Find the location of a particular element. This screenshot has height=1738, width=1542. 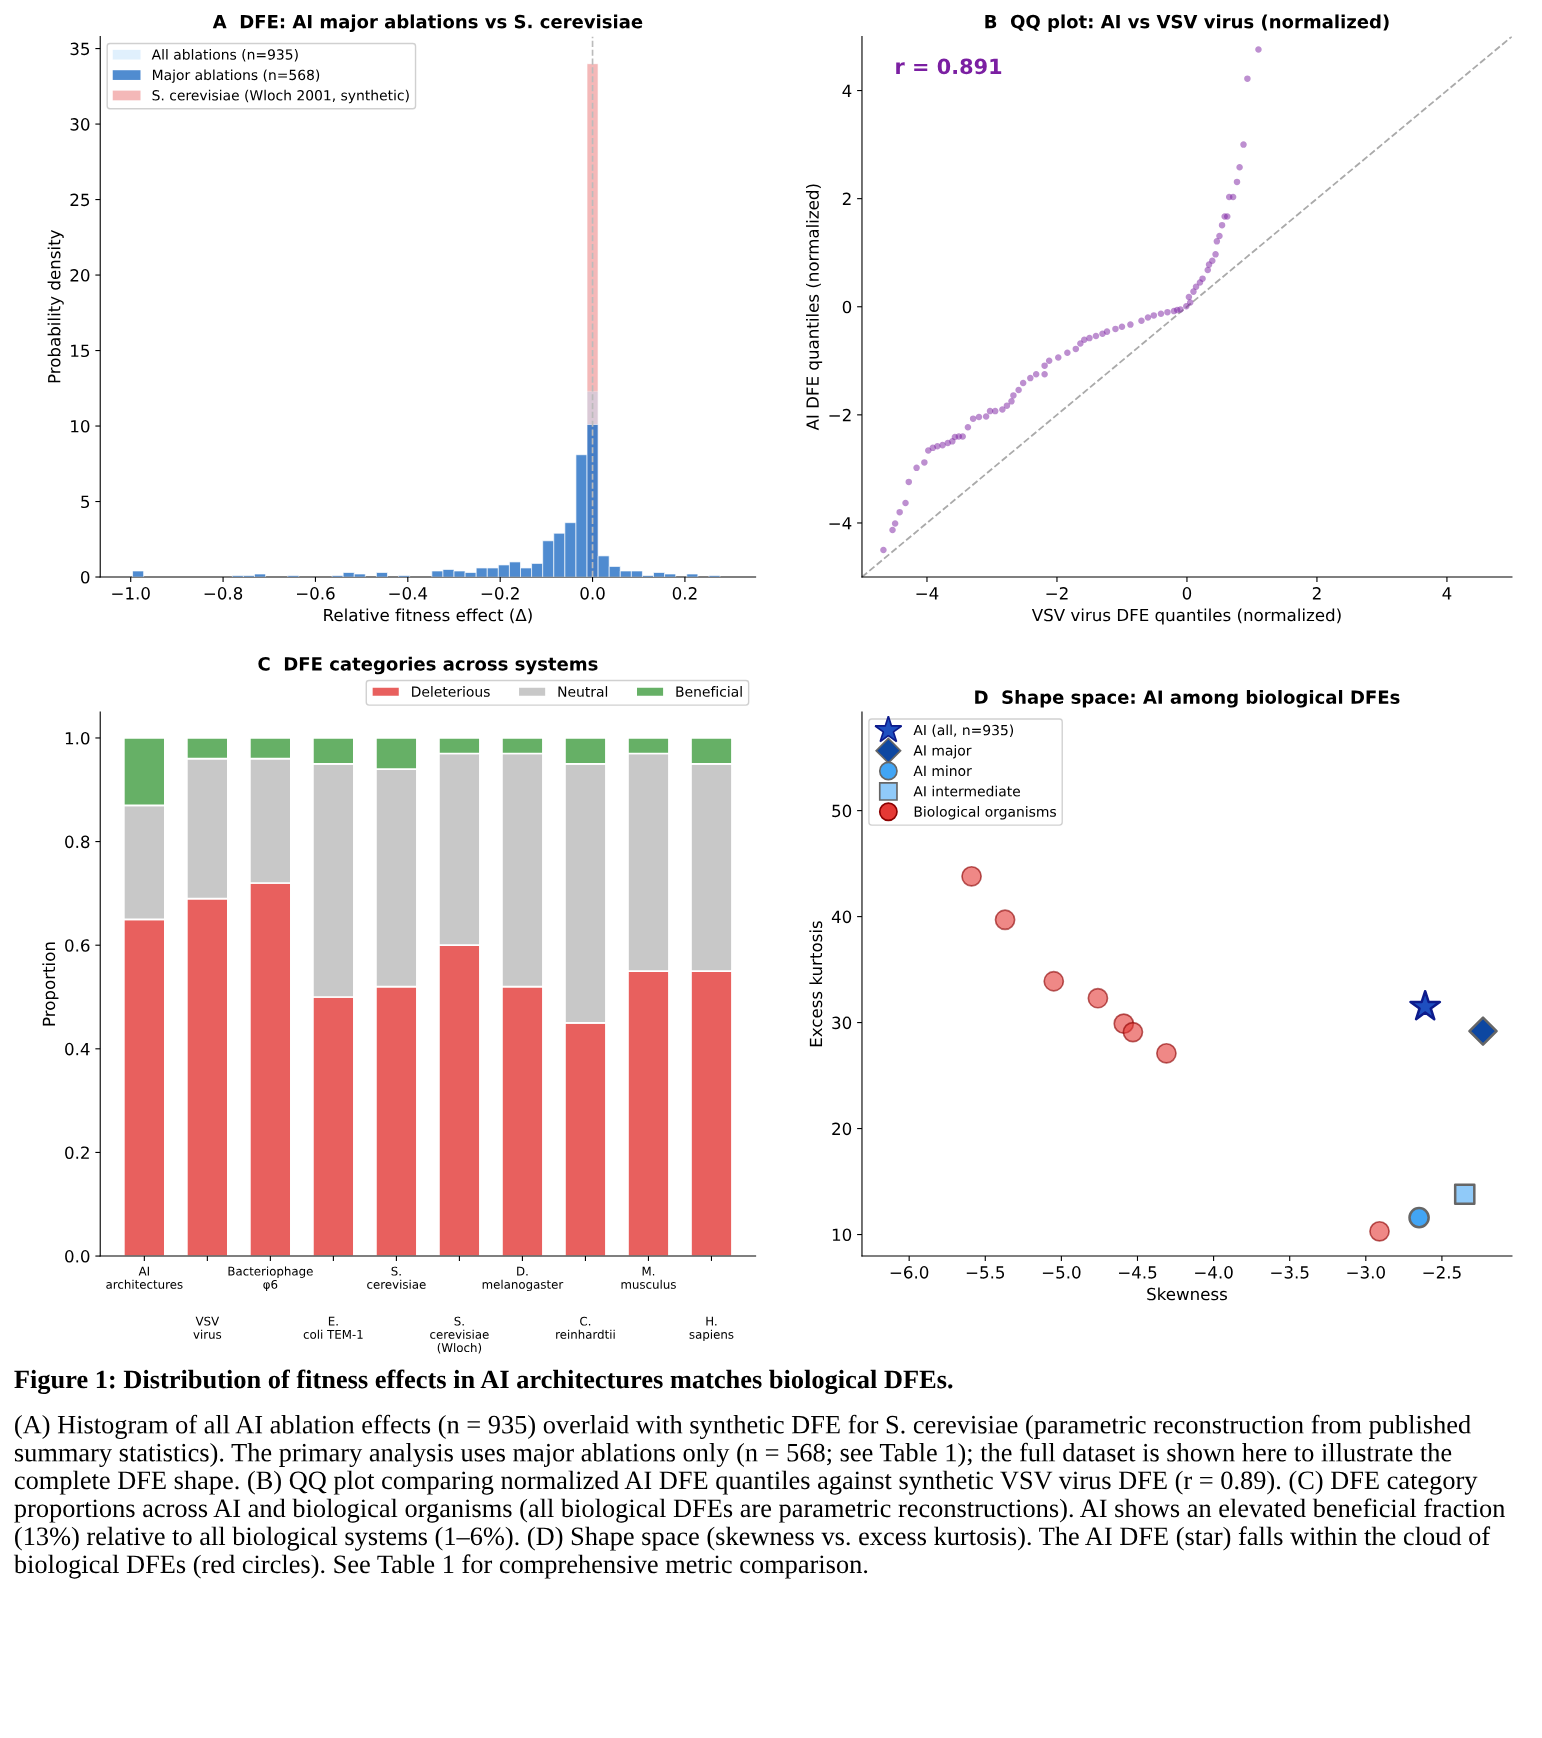

legend-label: Beneficial is located at coordinates (709, 691).